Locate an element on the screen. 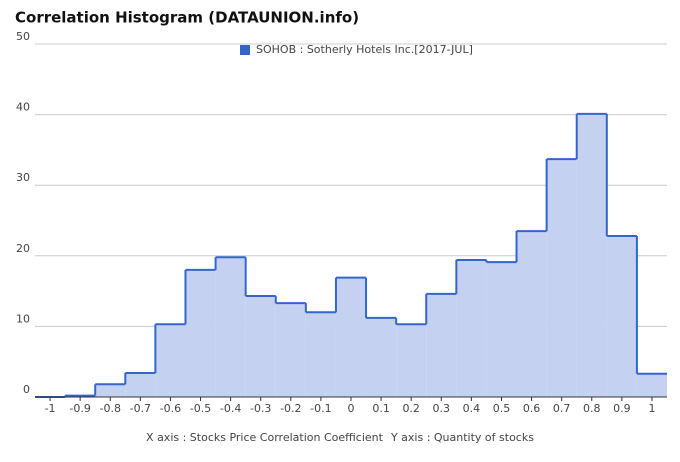 The height and width of the screenshot is (462, 680). x-tick-label: -0.3 is located at coordinates (260, 408).